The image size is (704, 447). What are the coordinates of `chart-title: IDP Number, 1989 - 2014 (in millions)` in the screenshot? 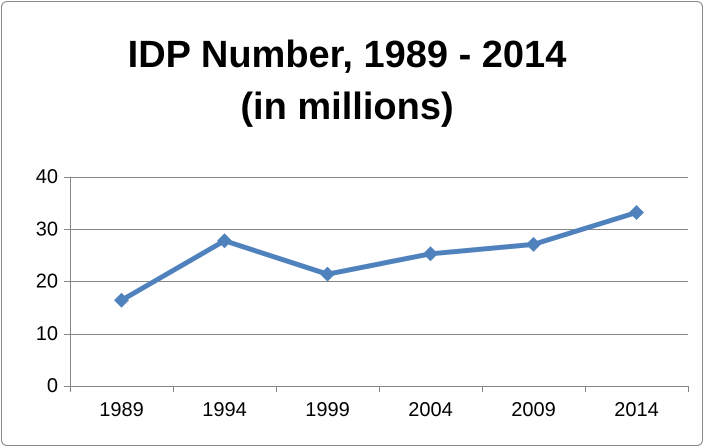 It's located at (347, 81).